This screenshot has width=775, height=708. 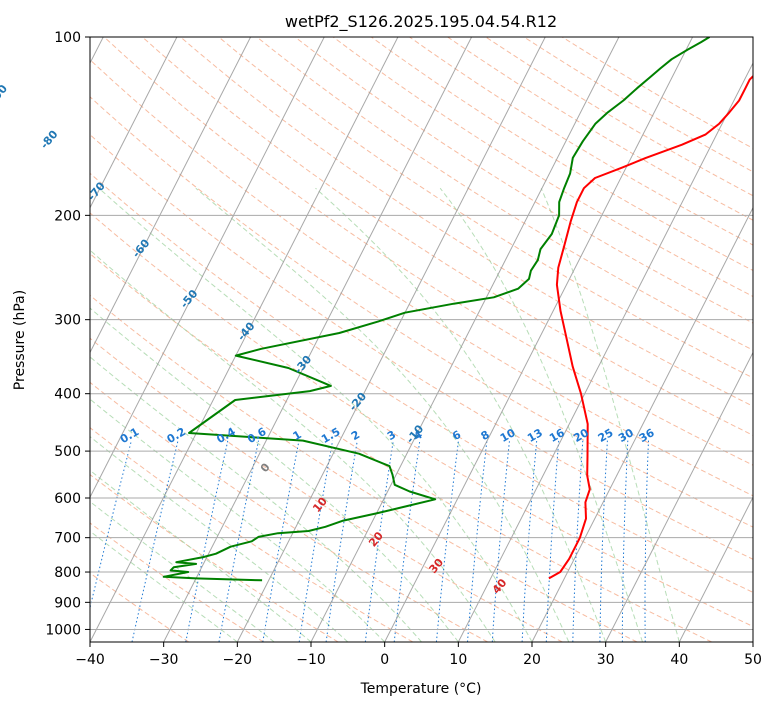 What do you see at coordinates (418, 655) in the screenshot?
I see `x-axis: −40 −30 −20 −10 0 10 20 30 40 50` at bounding box center [418, 655].